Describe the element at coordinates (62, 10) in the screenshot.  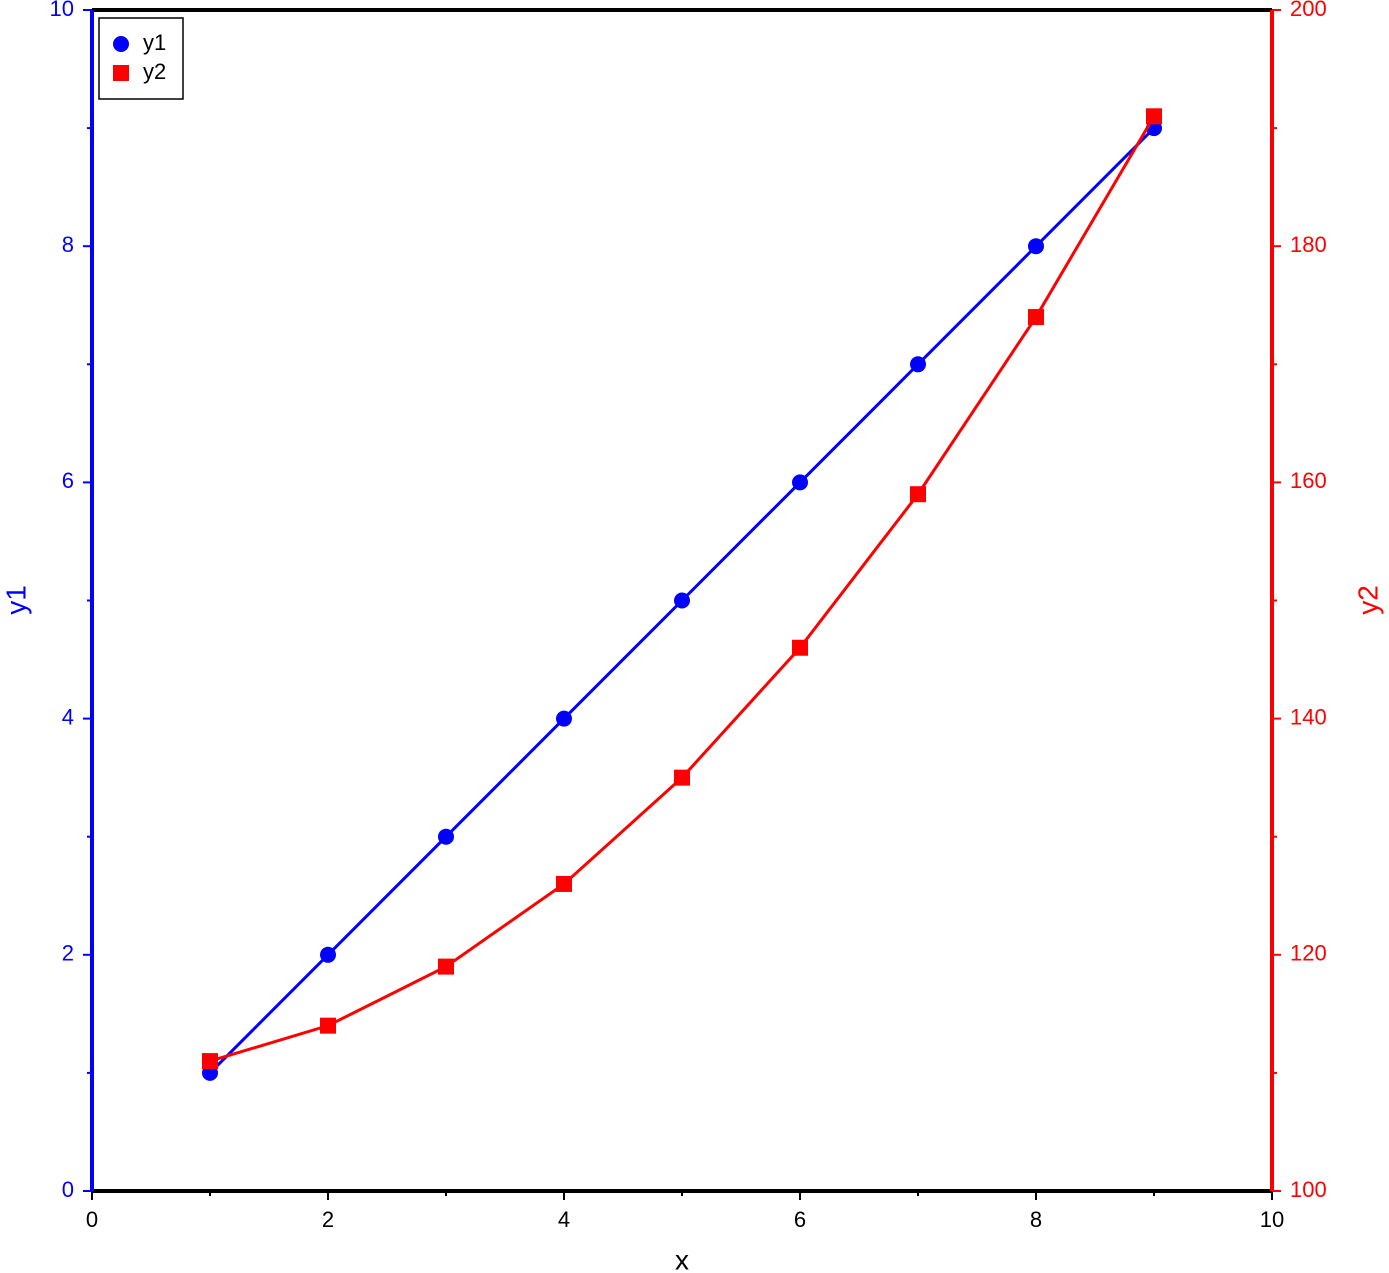
I see `y-tick-label: 10` at that location.